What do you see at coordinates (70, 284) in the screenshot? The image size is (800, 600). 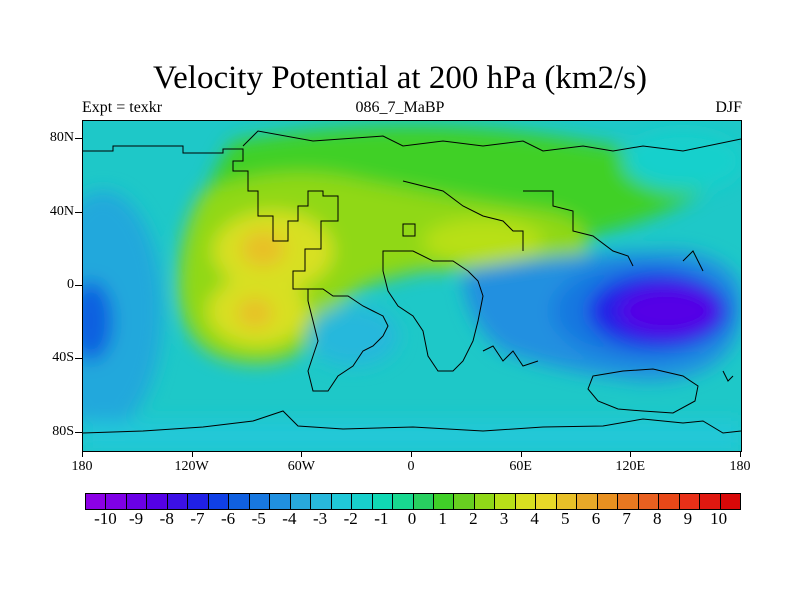 I see `latitude-tick-label: 0` at bounding box center [70, 284].